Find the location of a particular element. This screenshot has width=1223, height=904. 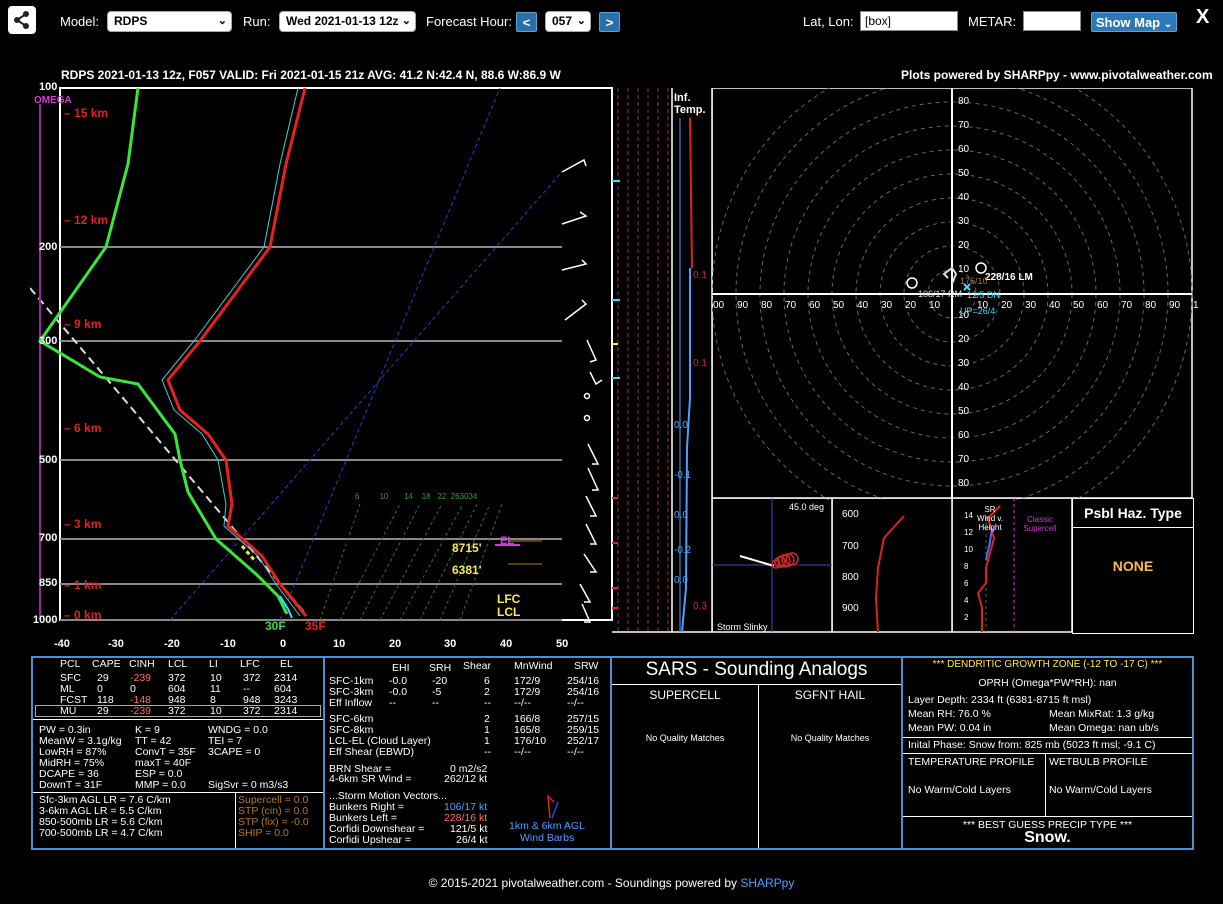

parcel-trace is located at coordinates (167, 450).